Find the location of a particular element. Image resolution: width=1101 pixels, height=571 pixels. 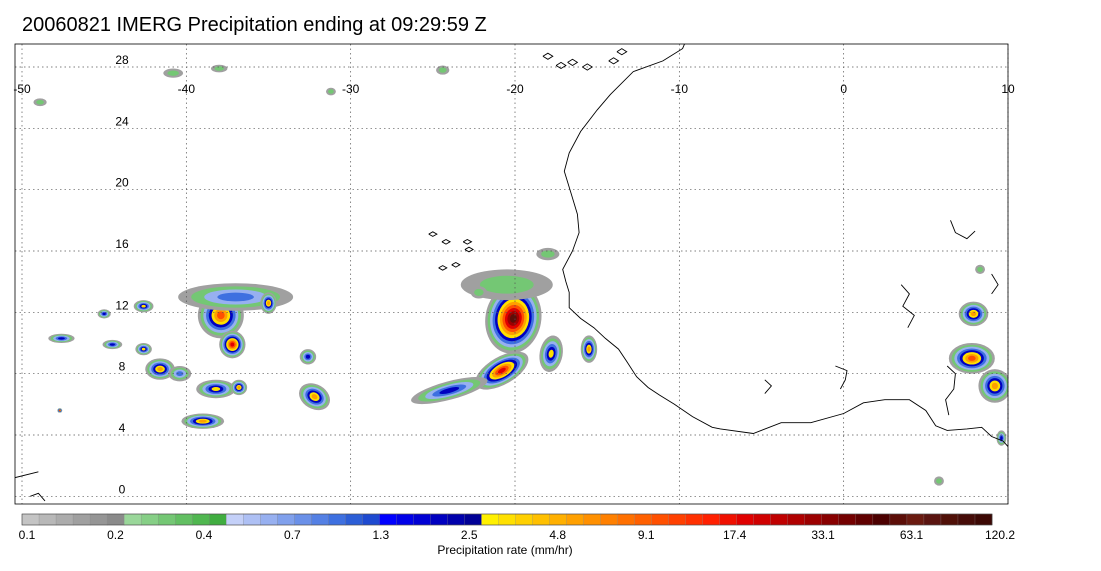

colorbar-frame is located at coordinates (507, 519).